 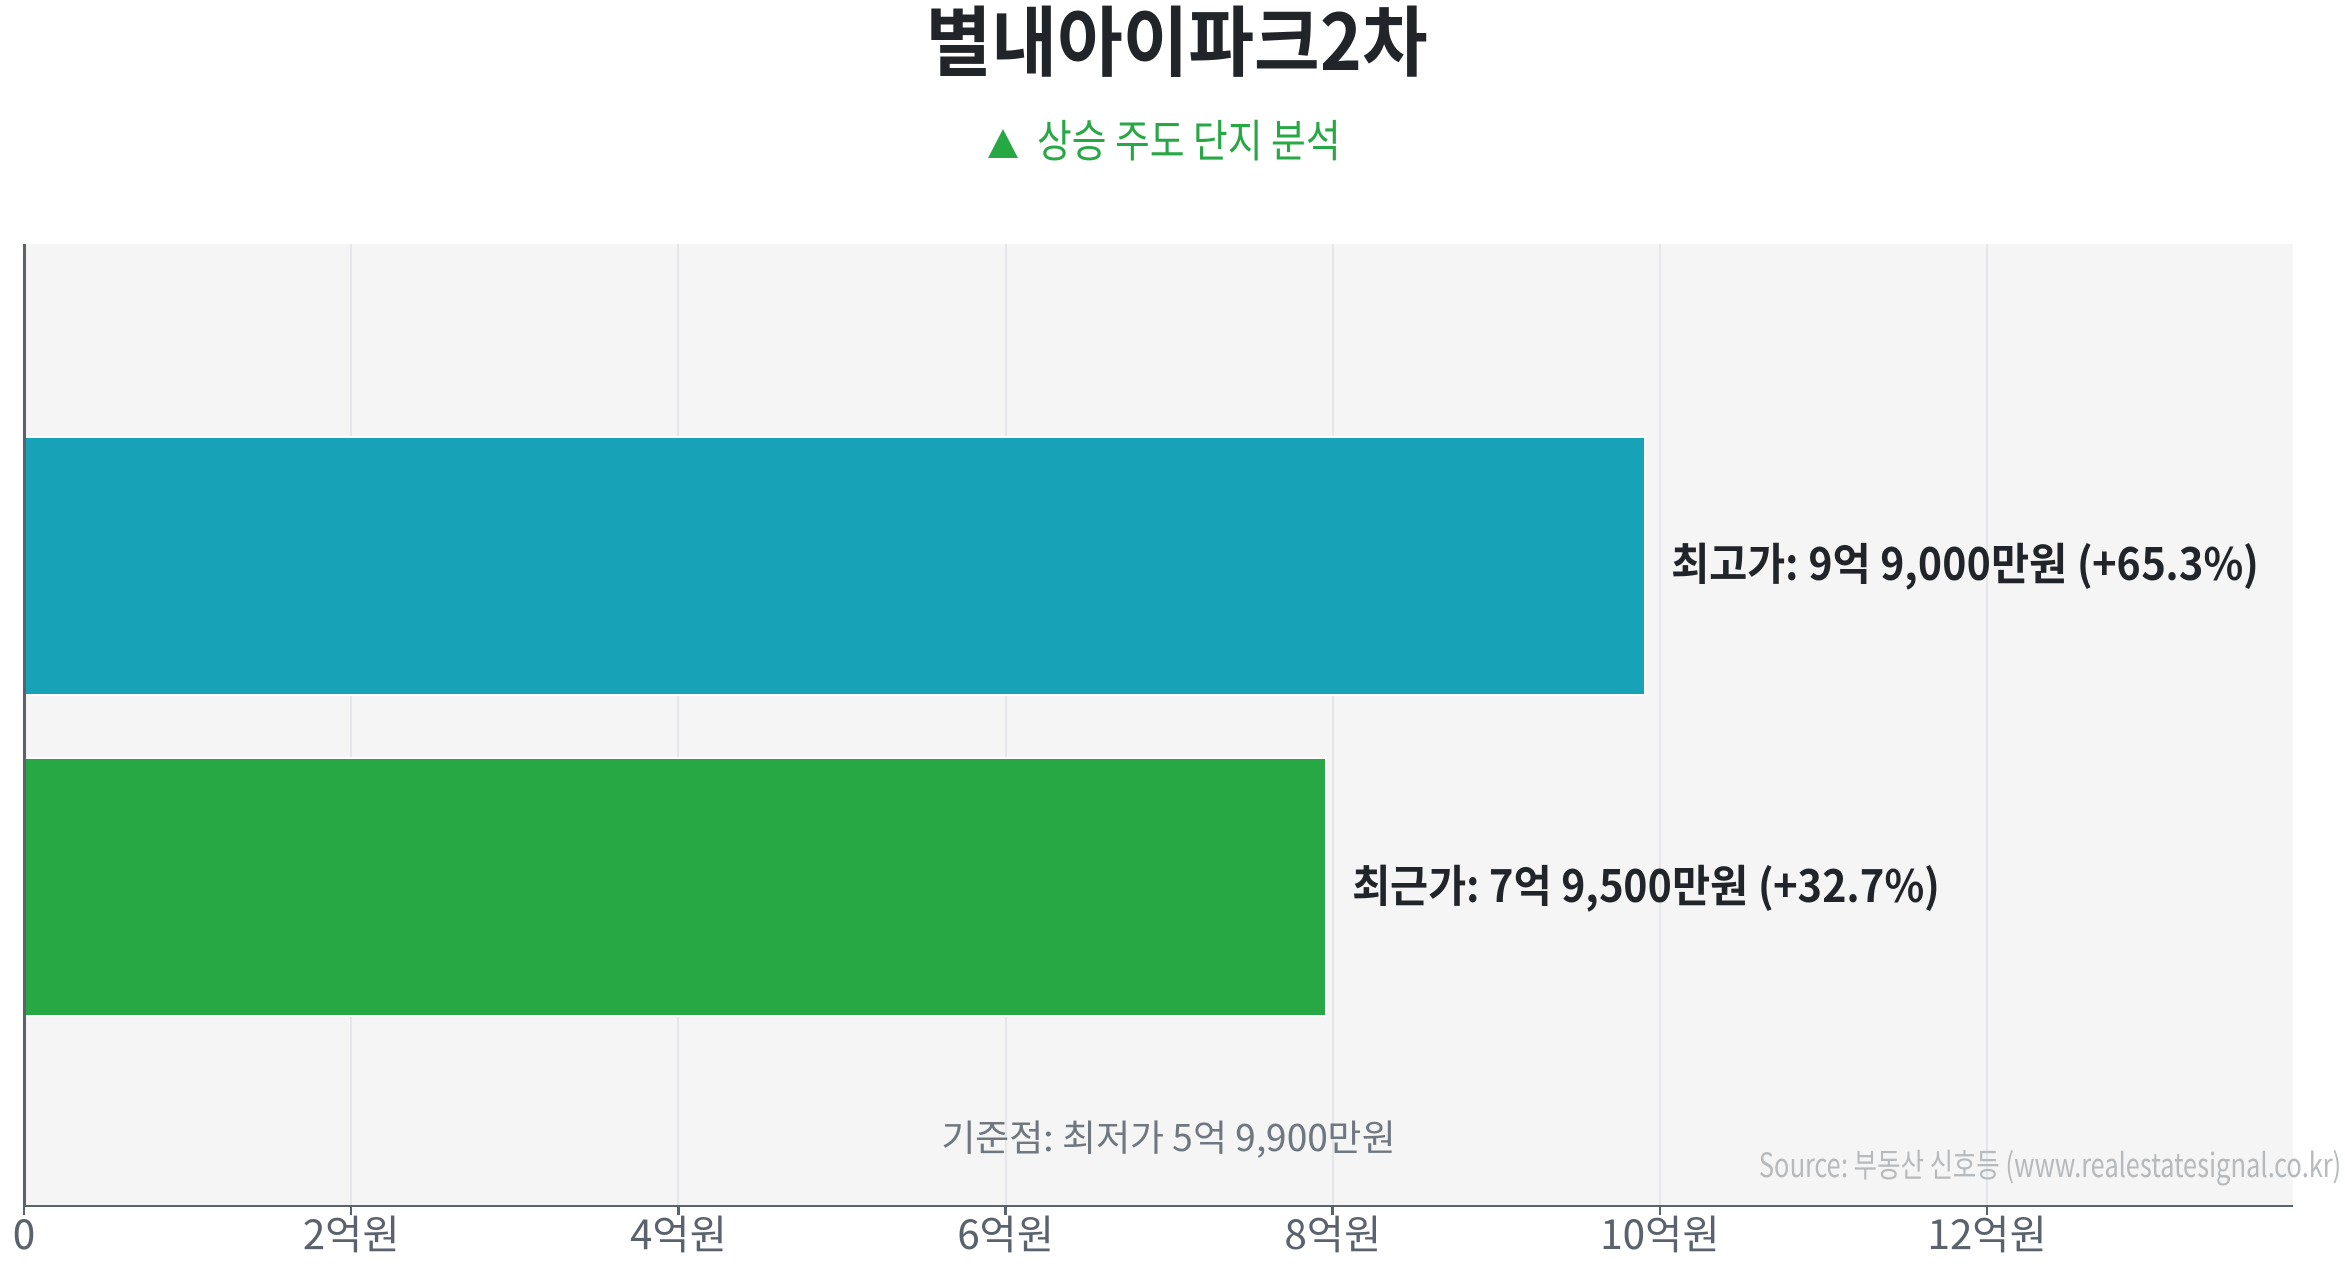 I want to click on x-tick-label: 4억원, so click(x=678, y=1231).